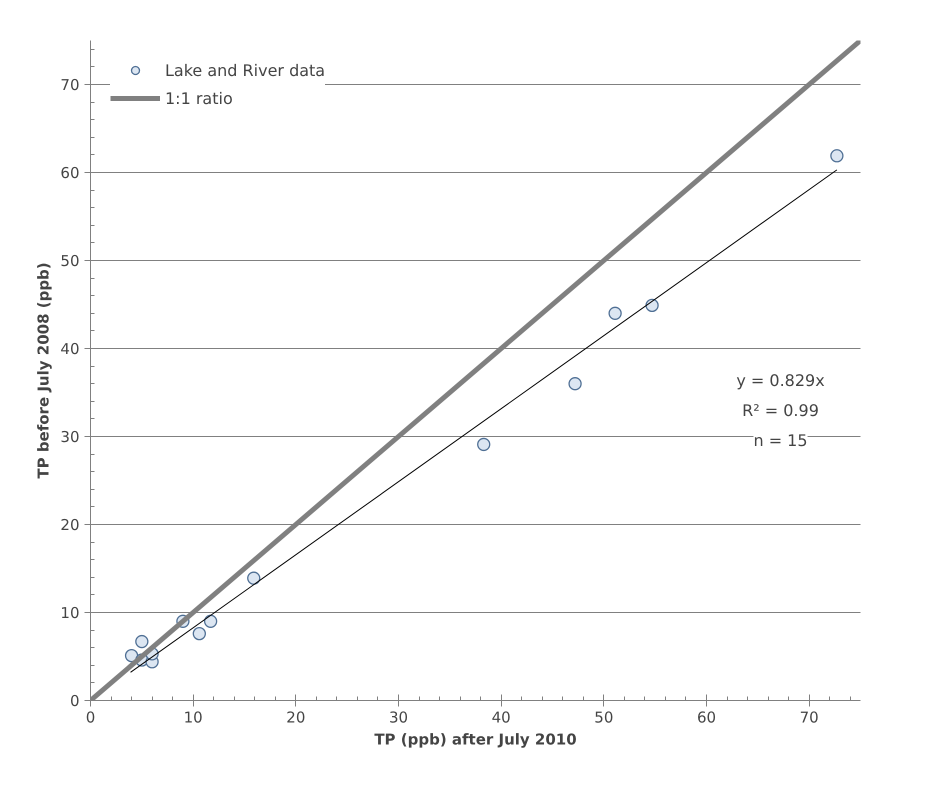  I want to click on x-tick-label: 60, so click(706, 717).